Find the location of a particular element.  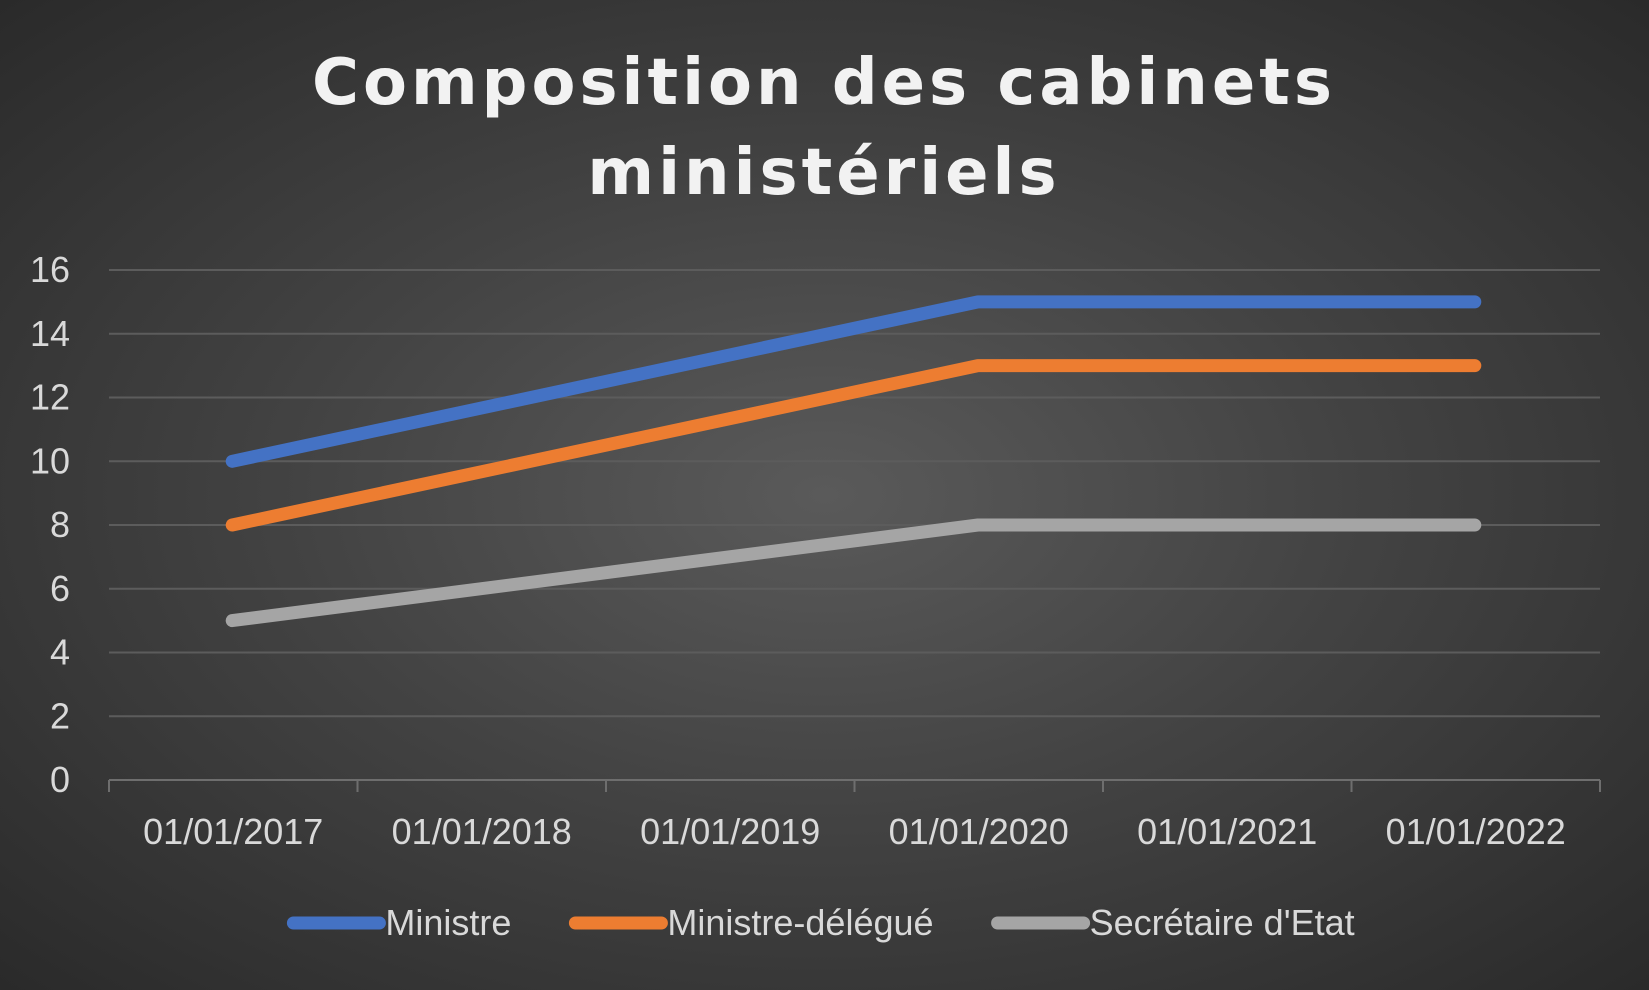

x-tick-label: 01/01/2019 is located at coordinates (730, 831).